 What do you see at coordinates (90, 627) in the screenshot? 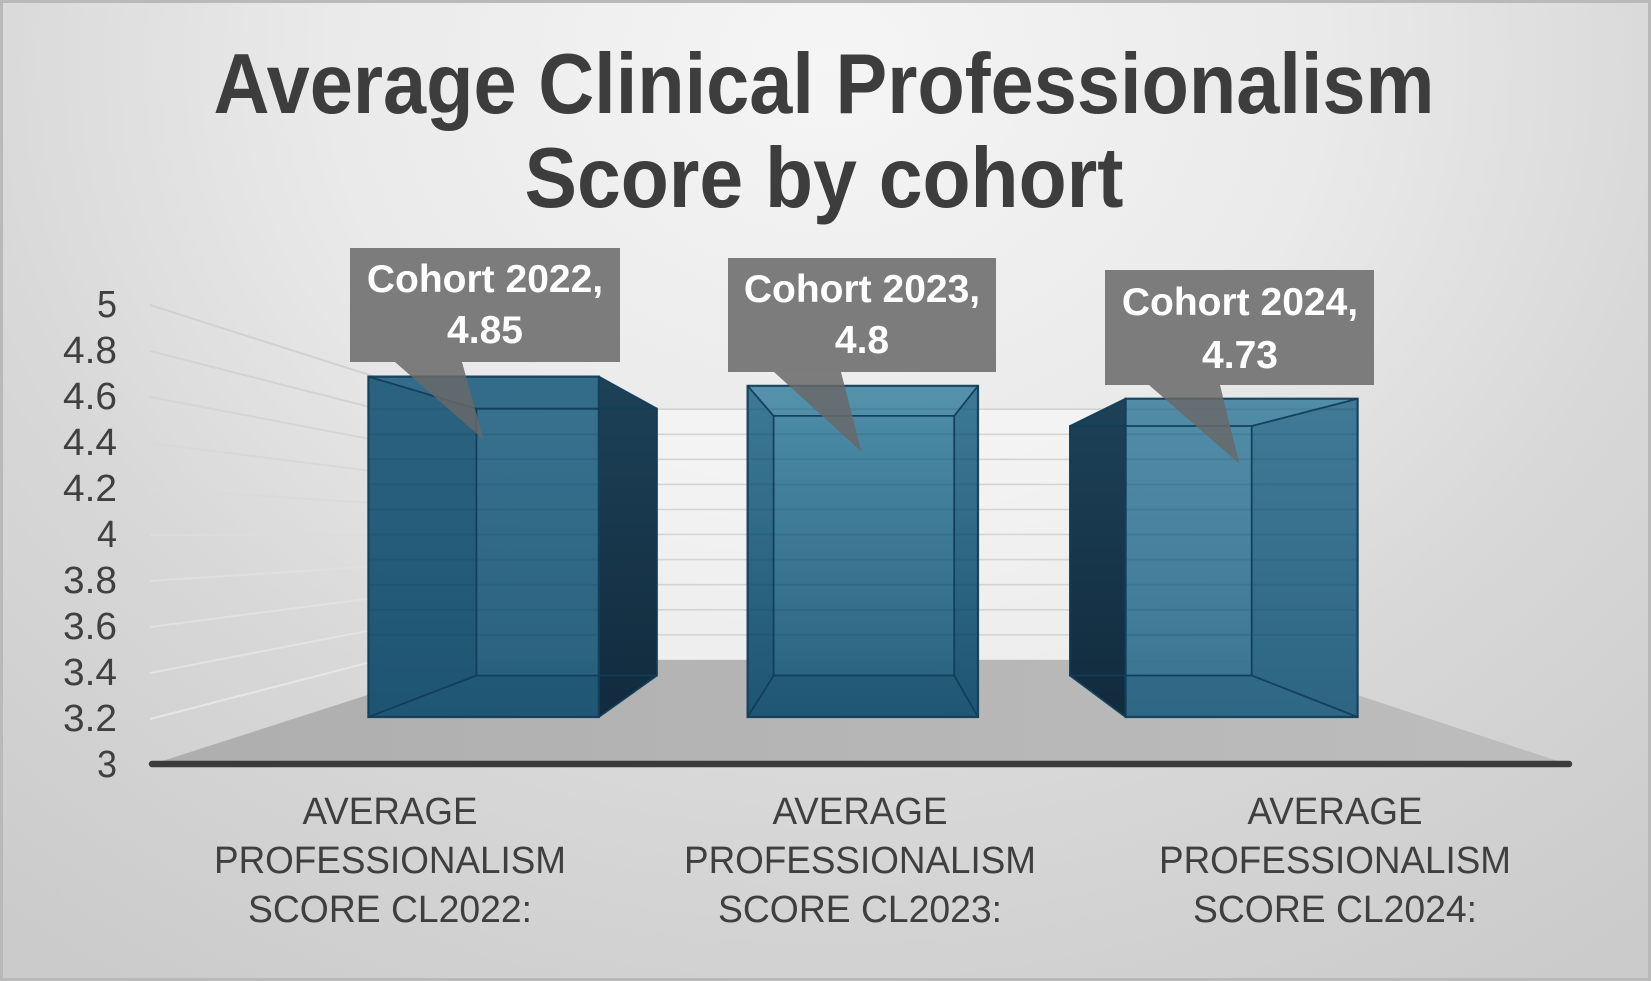
I see `svg-text: 3.6` at bounding box center [90, 627].